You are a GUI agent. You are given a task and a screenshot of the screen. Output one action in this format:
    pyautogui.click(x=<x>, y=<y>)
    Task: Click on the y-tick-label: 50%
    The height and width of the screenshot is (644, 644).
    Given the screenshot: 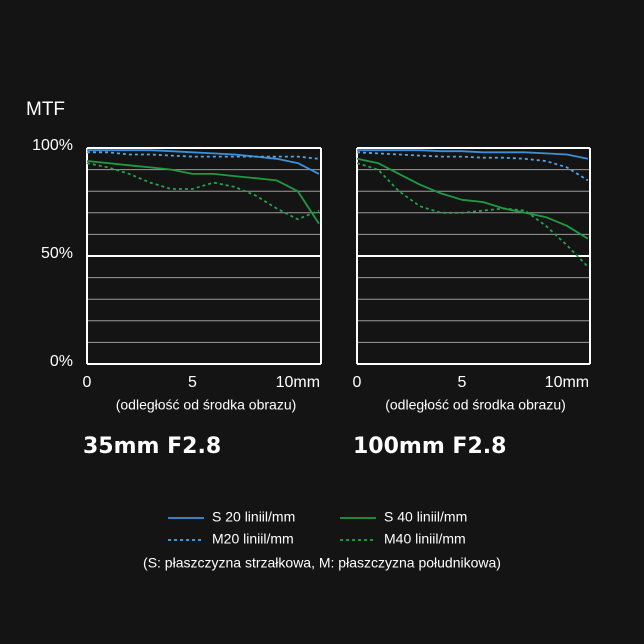 What is the action you would take?
    pyautogui.click(x=57, y=253)
    